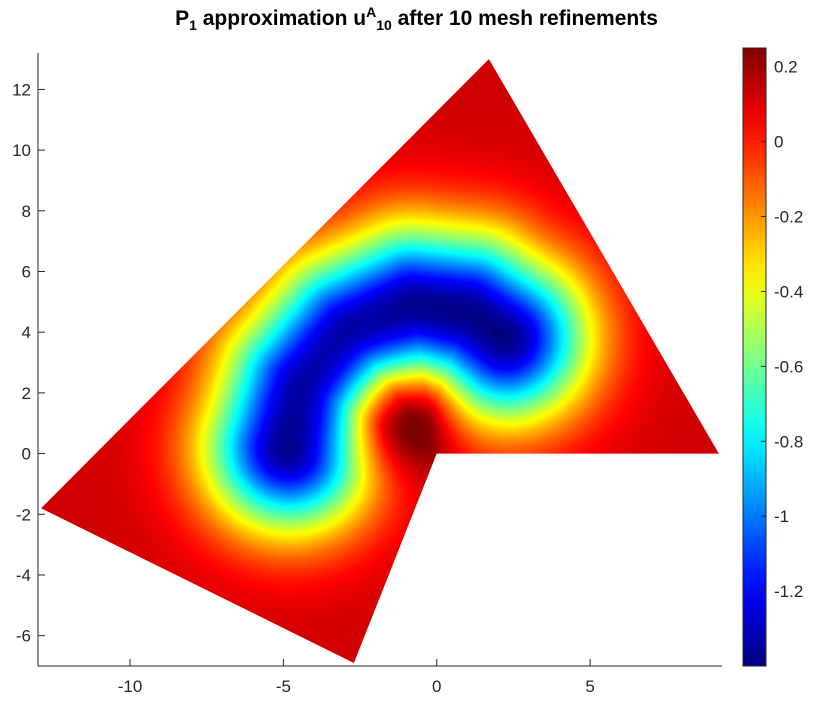 The width and height of the screenshot is (833, 706). Describe the element at coordinates (182, 18) in the screenshot. I see `title-prefix: P` at that location.